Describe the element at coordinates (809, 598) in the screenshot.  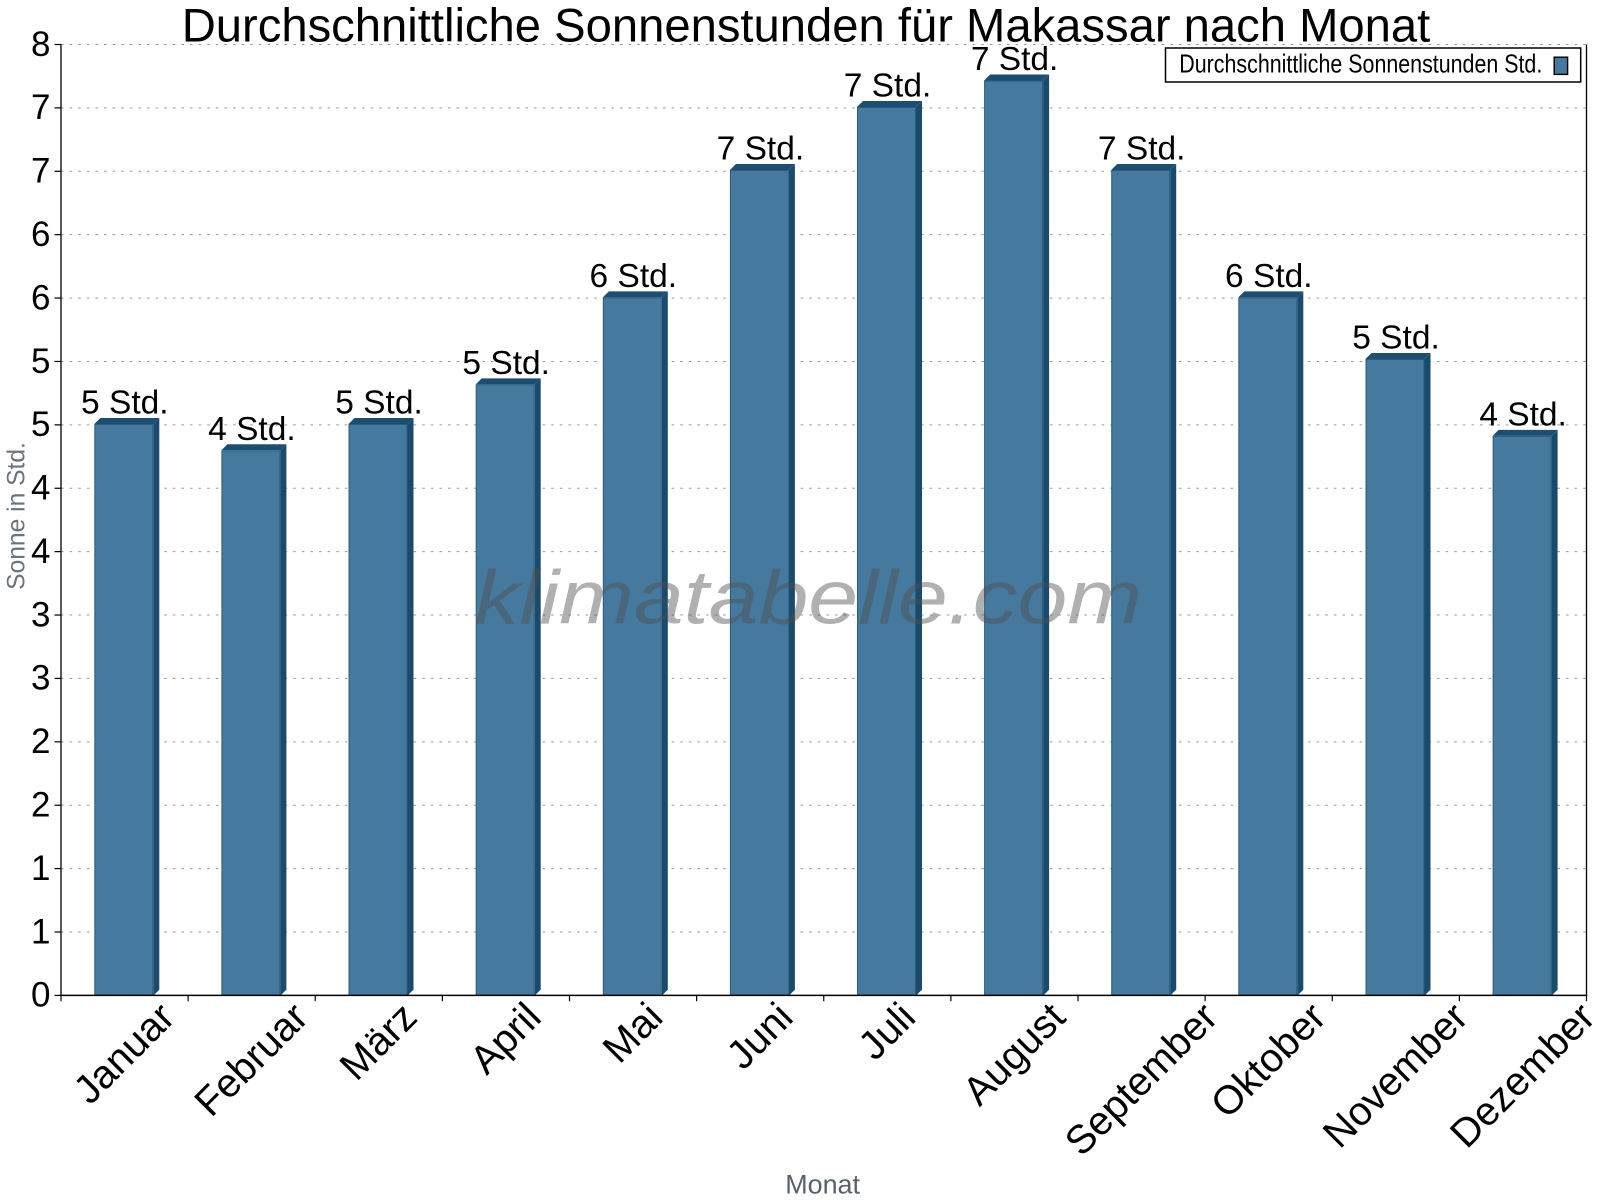
I see `svg-text: klimatabelle.com` at that location.